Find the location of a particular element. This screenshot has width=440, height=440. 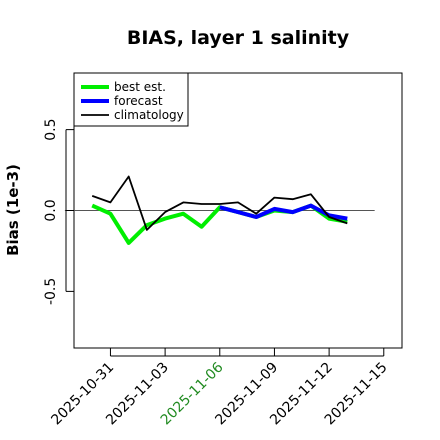

y-axis: -0.5 0.0 0.5 is located at coordinates (58, 211).